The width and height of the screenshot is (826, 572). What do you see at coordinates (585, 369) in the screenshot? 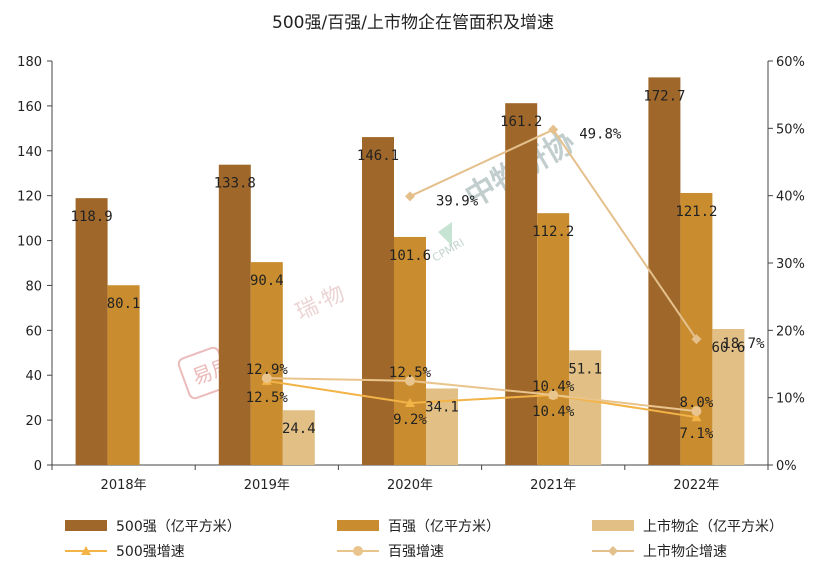
I see `bar-value-label: 51.1` at bounding box center [585, 369].